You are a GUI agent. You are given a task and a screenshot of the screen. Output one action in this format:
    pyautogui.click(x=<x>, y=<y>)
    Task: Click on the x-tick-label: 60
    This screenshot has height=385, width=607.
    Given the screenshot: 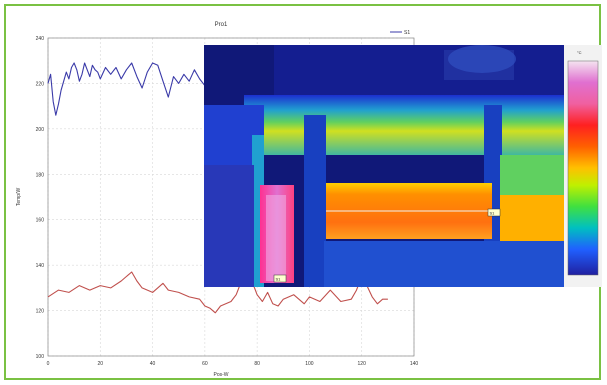 What is the action you would take?
    pyautogui.click(x=205, y=364)
    